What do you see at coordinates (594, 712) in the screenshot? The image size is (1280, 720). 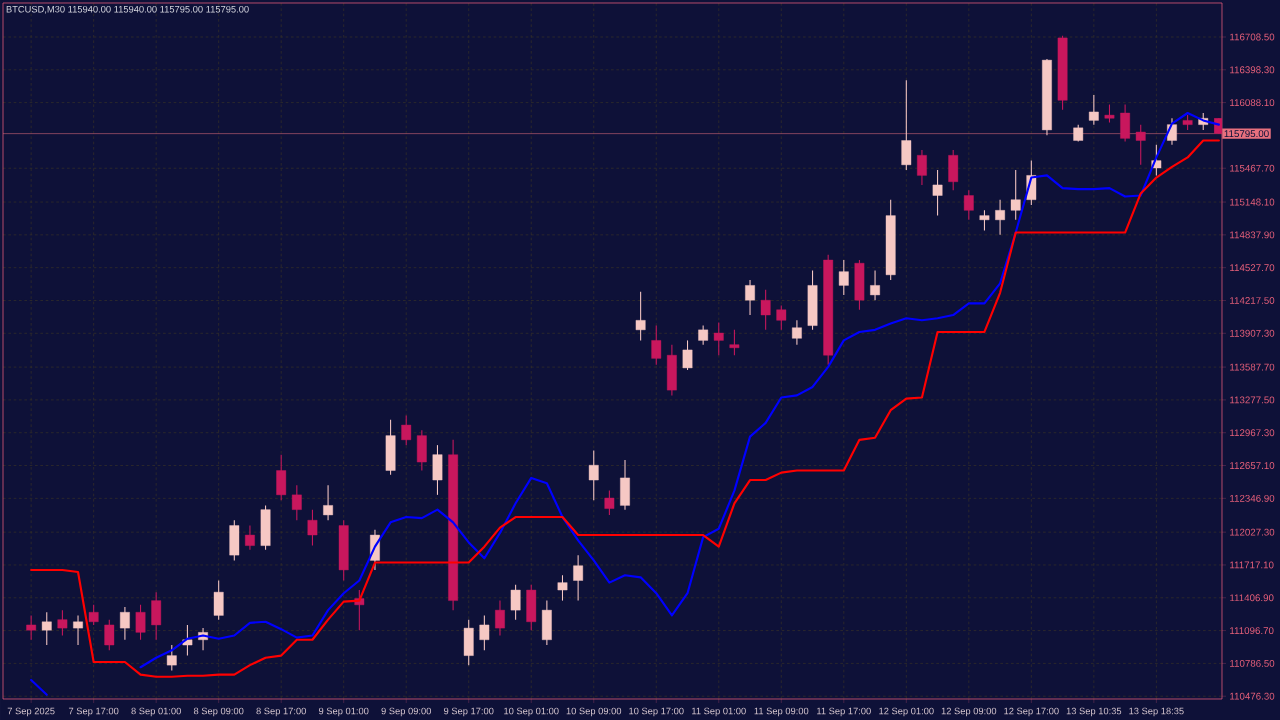 I see `x-tick-label: 10 Sep 09:00` at bounding box center [594, 712].